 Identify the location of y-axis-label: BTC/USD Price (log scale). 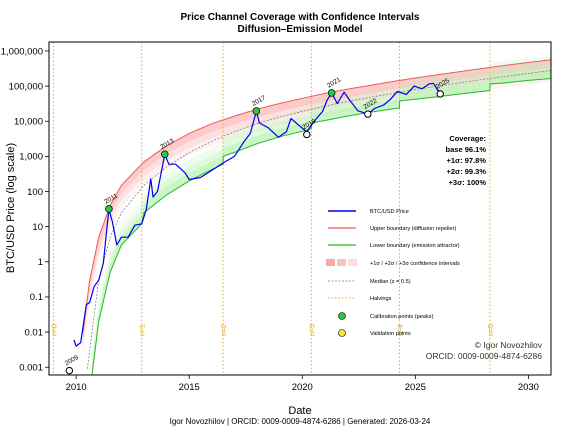
(11, 208).